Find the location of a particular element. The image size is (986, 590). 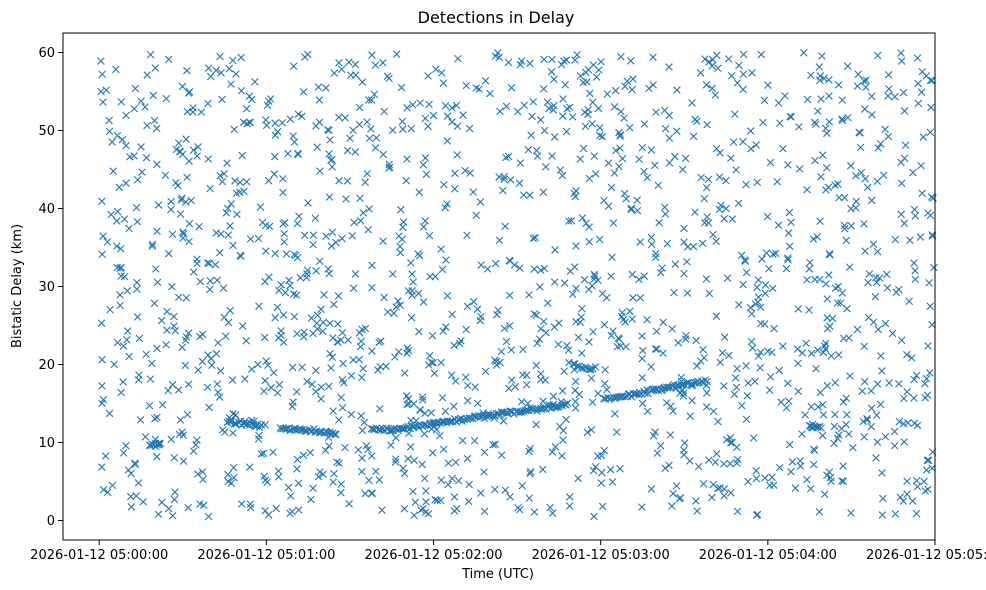

y-axis: 0 10 20 30 40 50 60 is located at coordinates (50, 287).